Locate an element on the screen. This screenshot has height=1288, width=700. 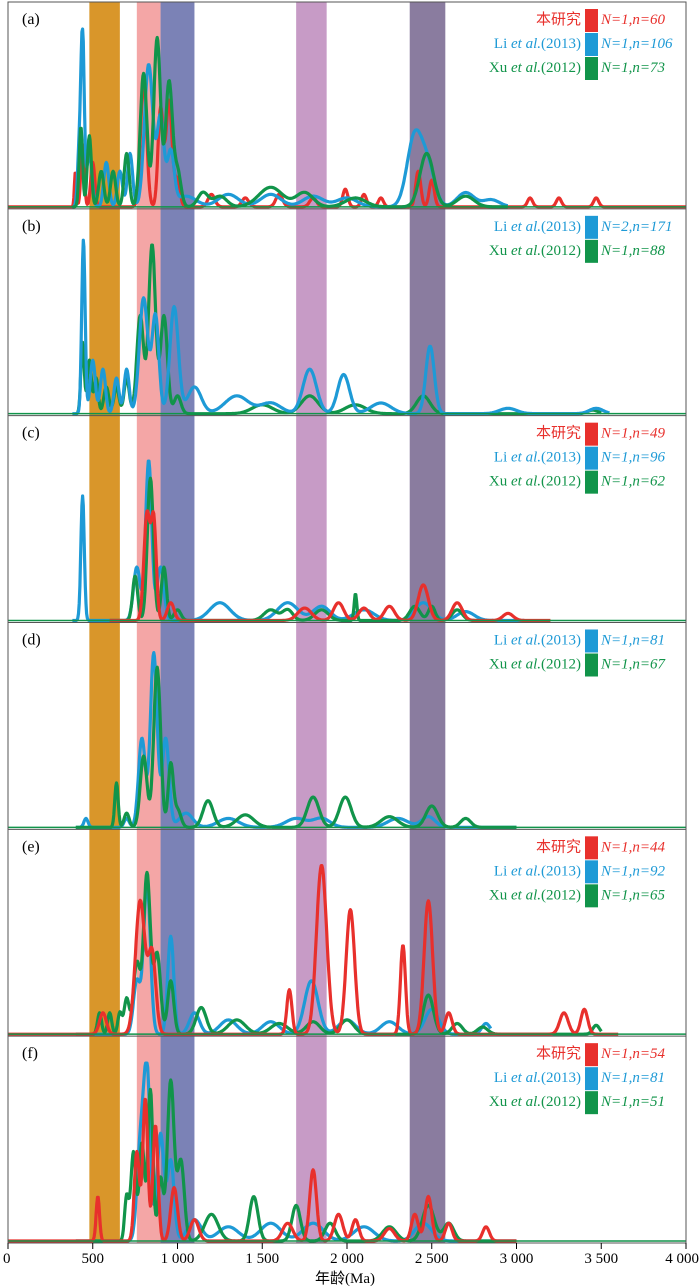
x-axis: 0 500 1 000 1 500 2 000 2 500 3 000 3 500 4 000 is located at coordinates (351, 1255).